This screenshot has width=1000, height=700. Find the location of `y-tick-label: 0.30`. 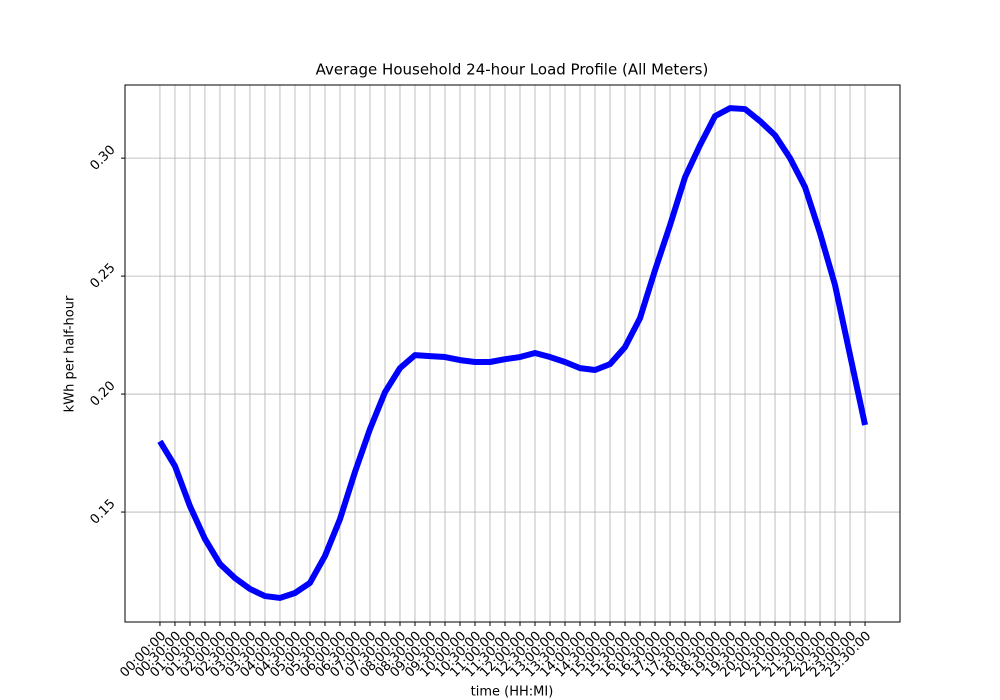

y-tick-label: 0.30 is located at coordinates (102, 158).